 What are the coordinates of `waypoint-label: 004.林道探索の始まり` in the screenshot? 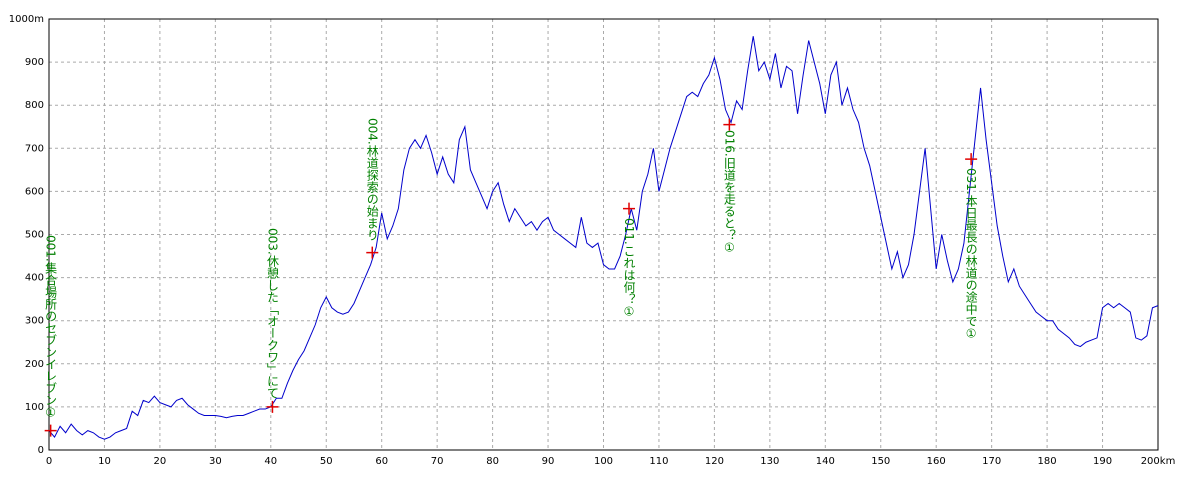 It's located at (372, 179).